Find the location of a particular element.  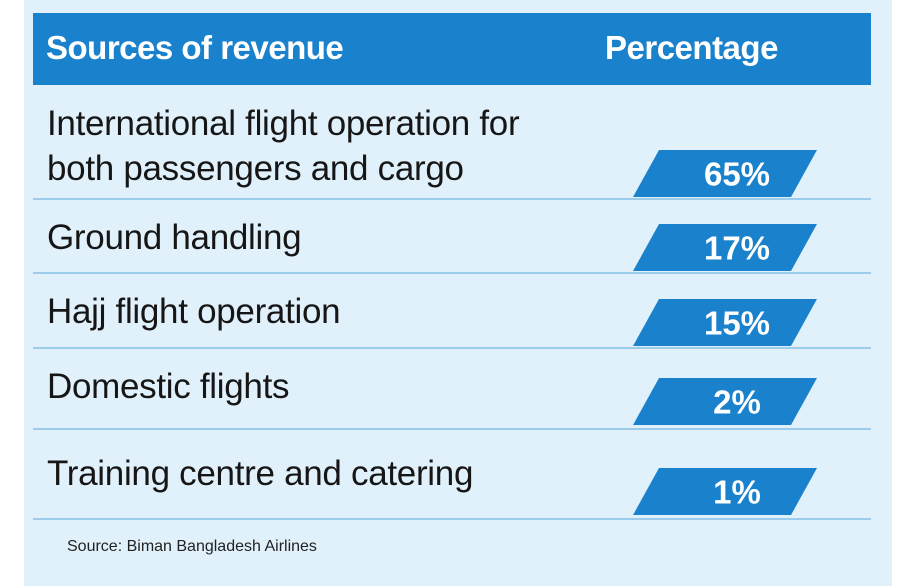

row-label-training: Training centre and catering is located at coordinates (260, 473).